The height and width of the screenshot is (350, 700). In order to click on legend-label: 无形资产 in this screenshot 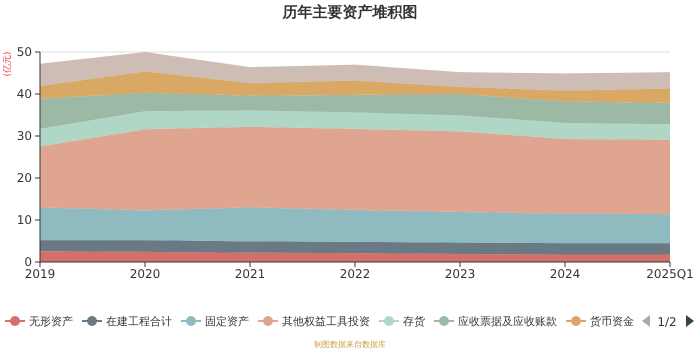, I will do `click(51, 321)`.